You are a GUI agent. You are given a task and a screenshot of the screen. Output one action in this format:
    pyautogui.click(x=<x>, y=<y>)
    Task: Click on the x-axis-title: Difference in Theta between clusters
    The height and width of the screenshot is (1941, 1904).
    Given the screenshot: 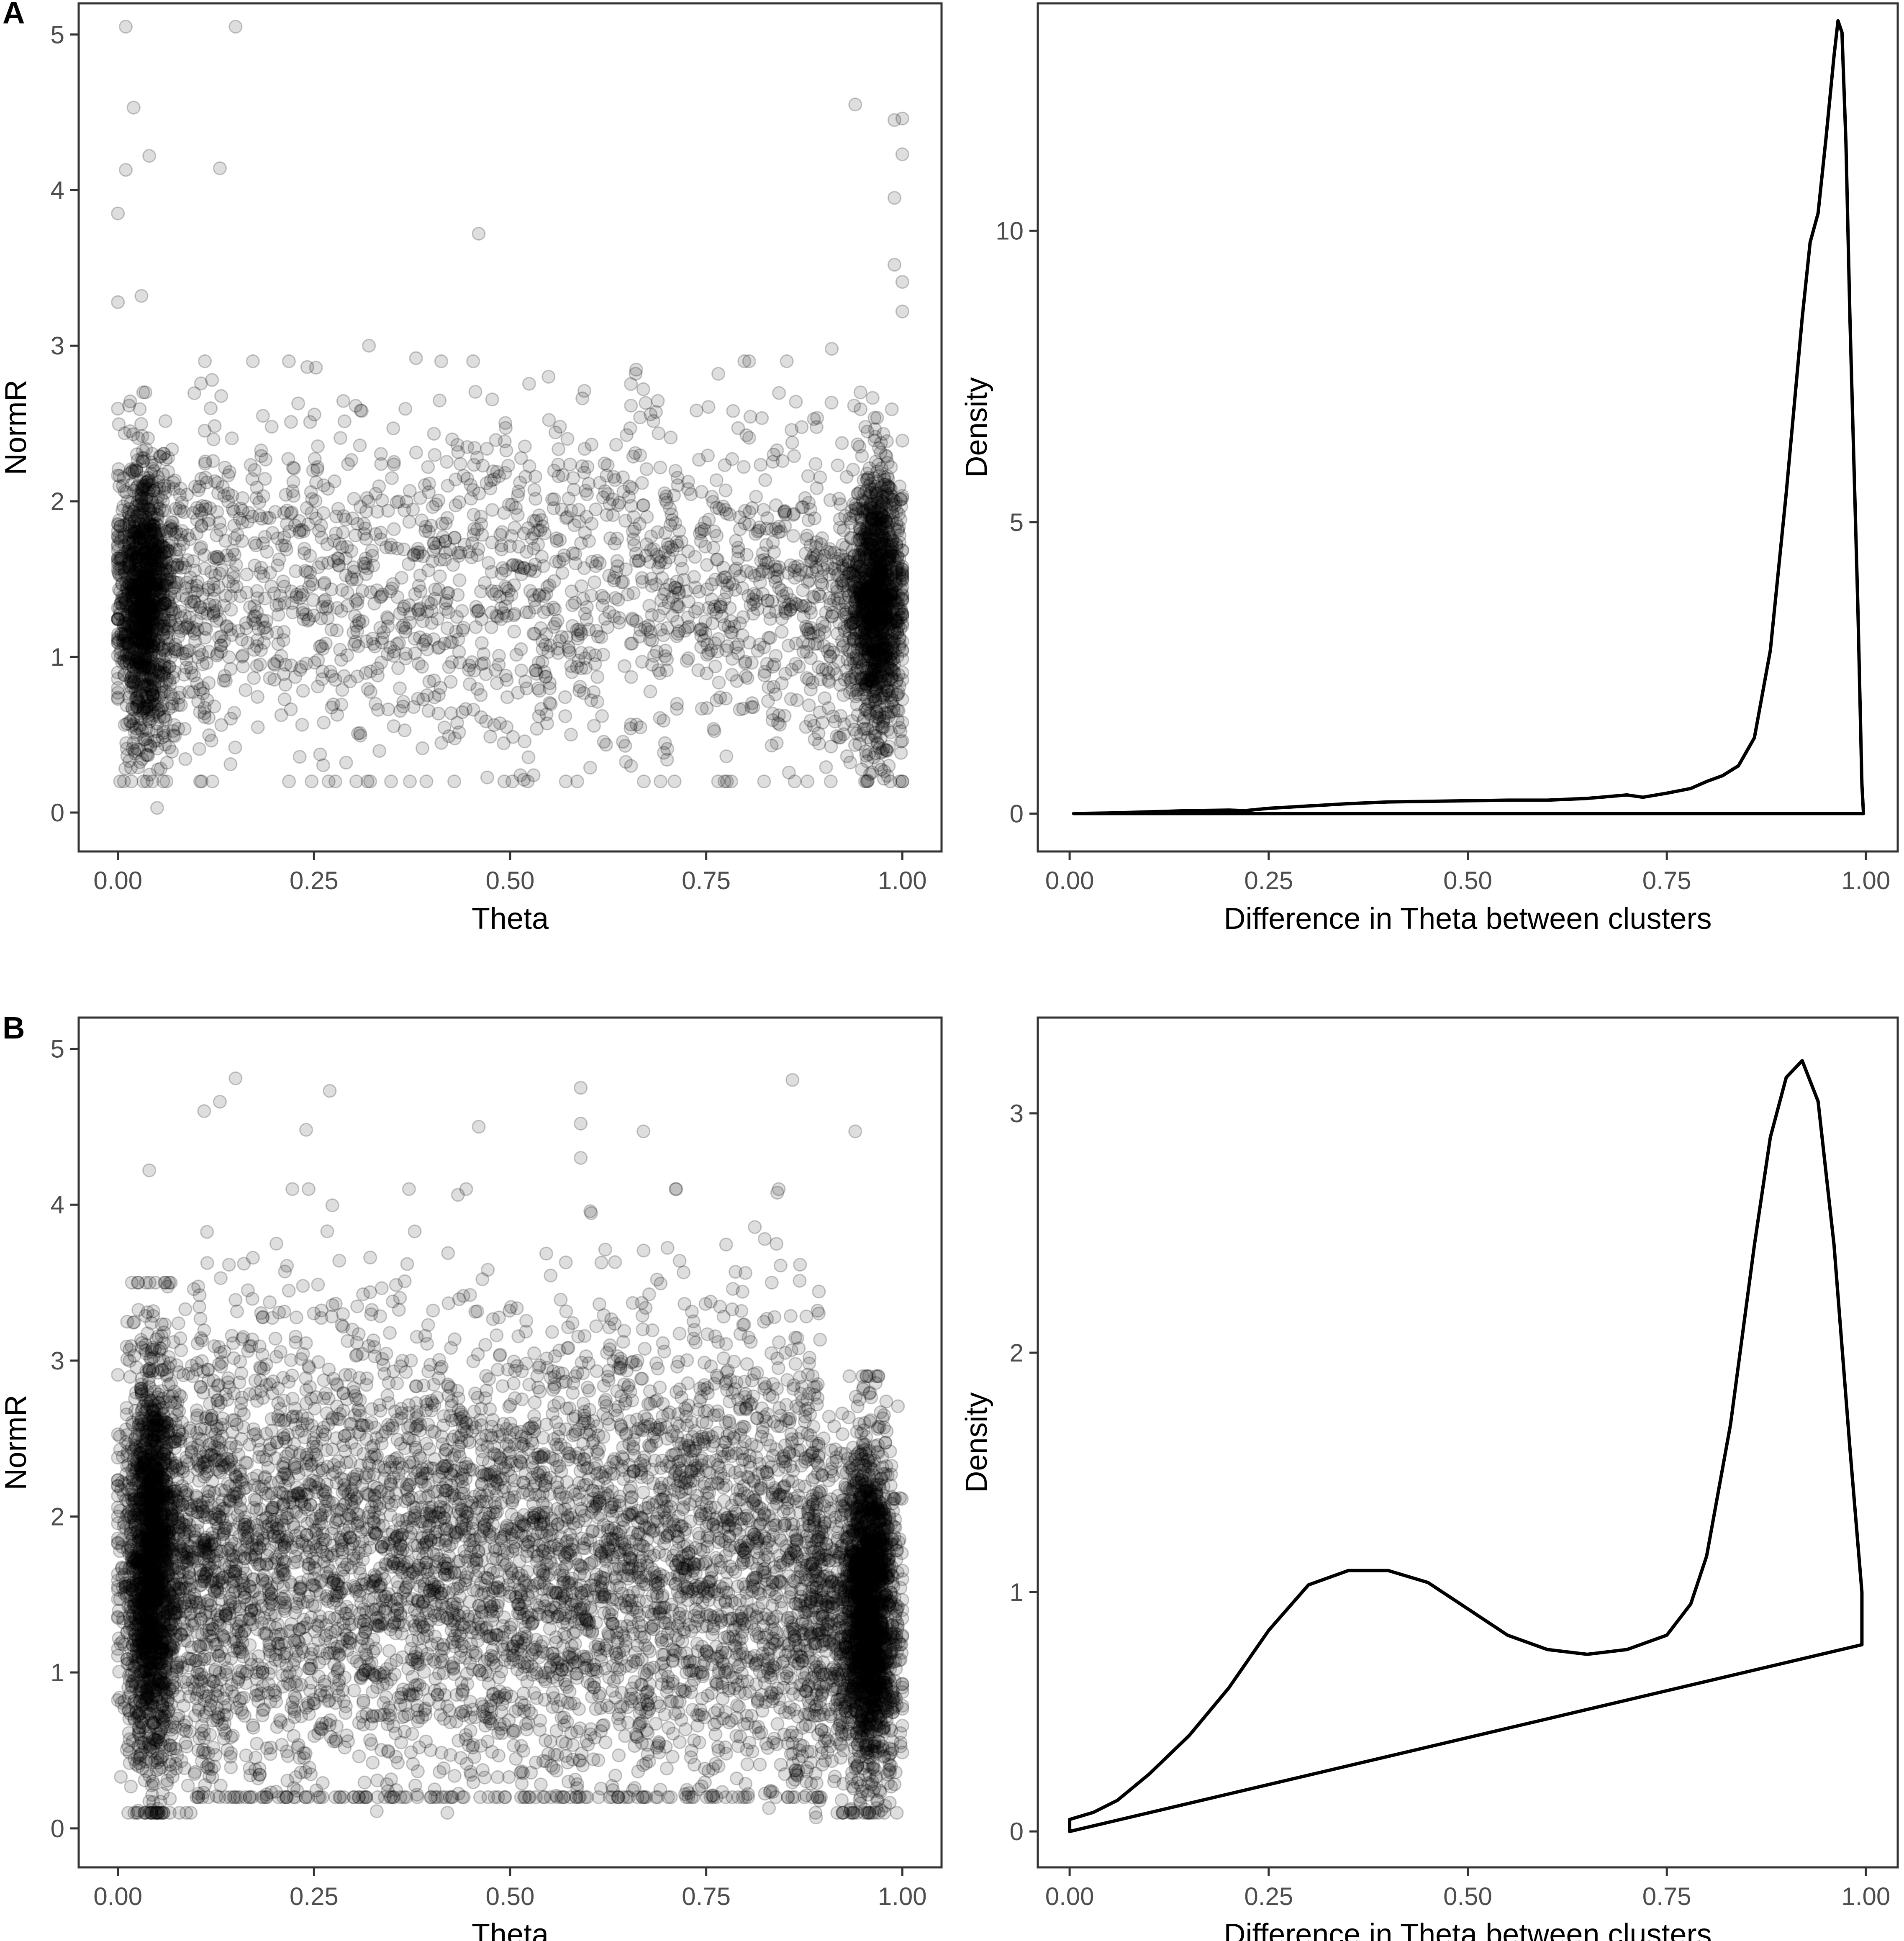 What is the action you would take?
    pyautogui.click(x=1468, y=919)
    